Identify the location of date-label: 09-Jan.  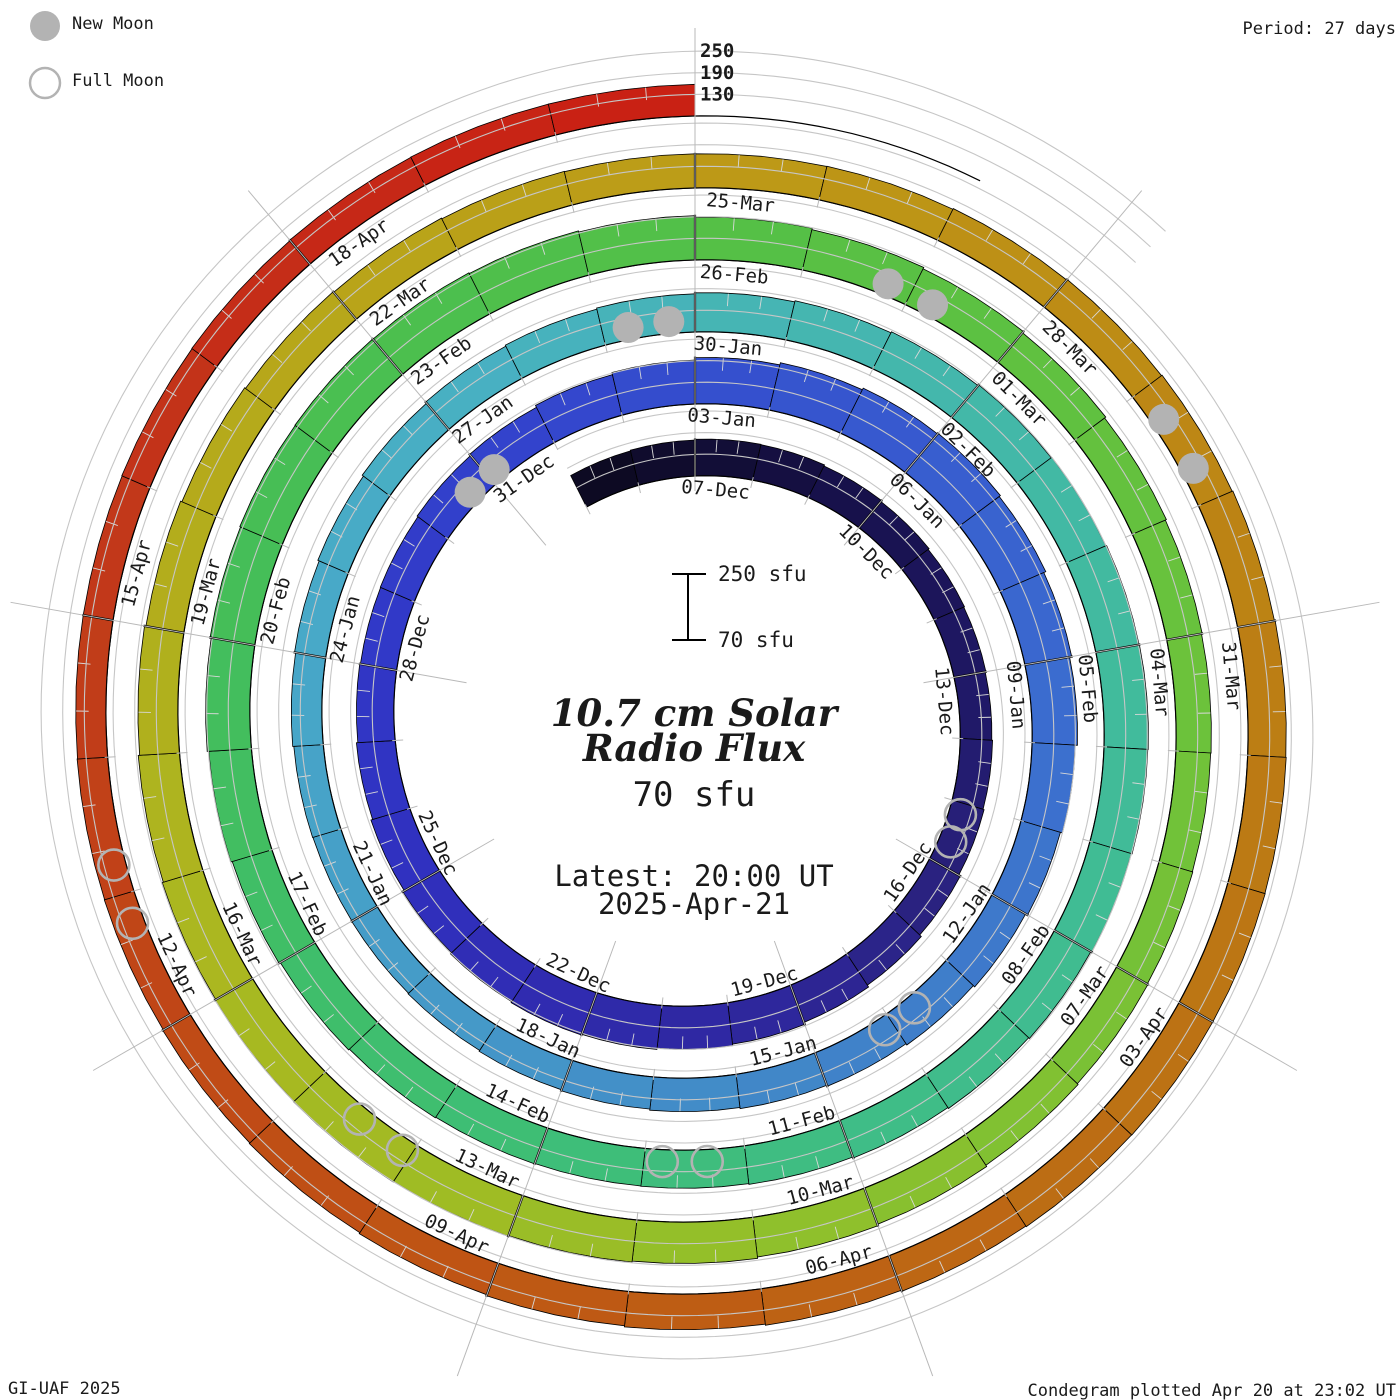
(1016, 695).